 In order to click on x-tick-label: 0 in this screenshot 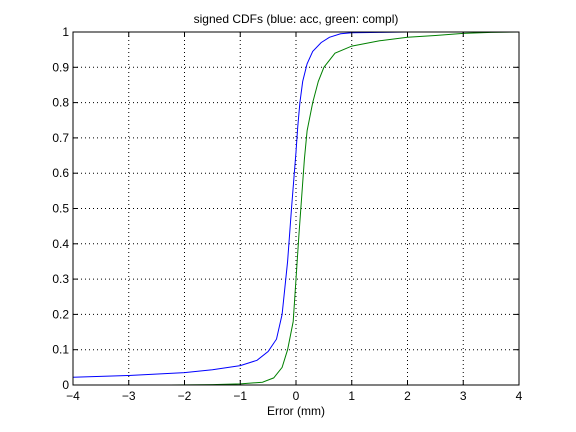, I will do `click(296, 396)`.